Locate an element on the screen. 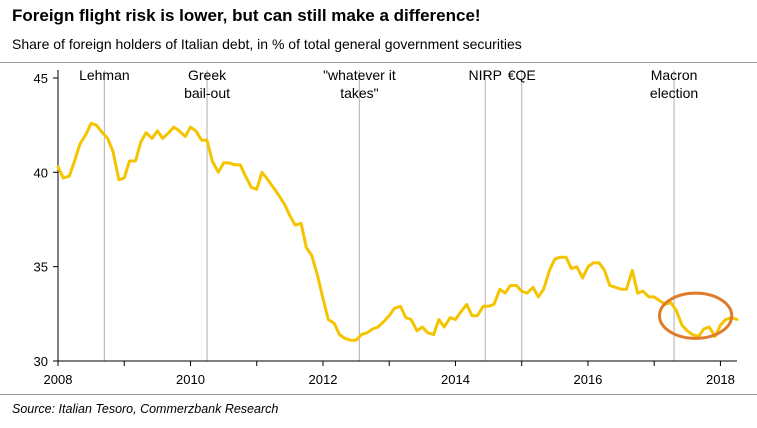 The width and height of the screenshot is (757, 428). event-label: takes" is located at coordinates (359, 93).